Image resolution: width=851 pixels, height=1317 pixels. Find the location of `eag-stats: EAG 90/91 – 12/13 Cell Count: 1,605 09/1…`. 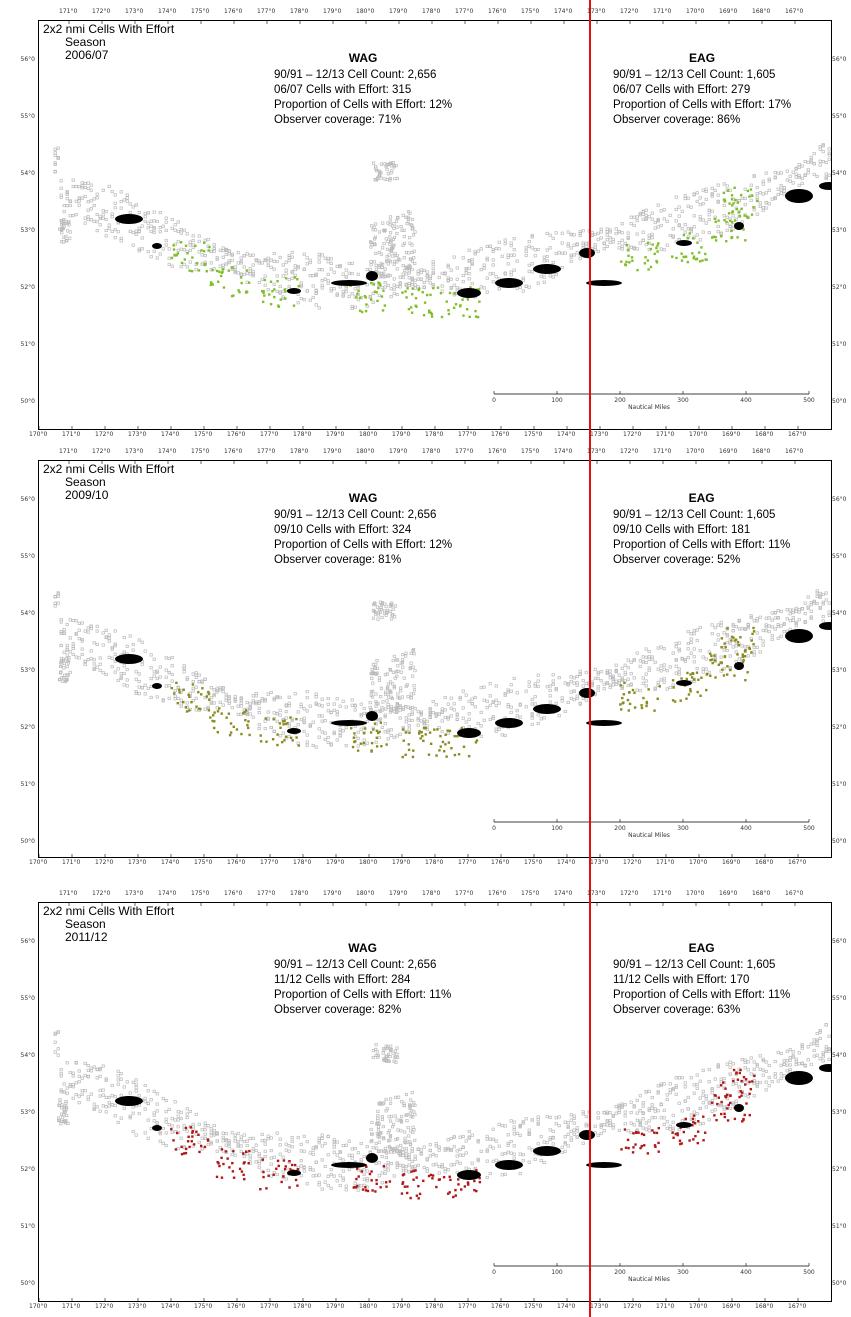

eag-stats: EAG 90/91 – 12/13 Cell Count: 1,605 09/1… is located at coordinates (701, 529).